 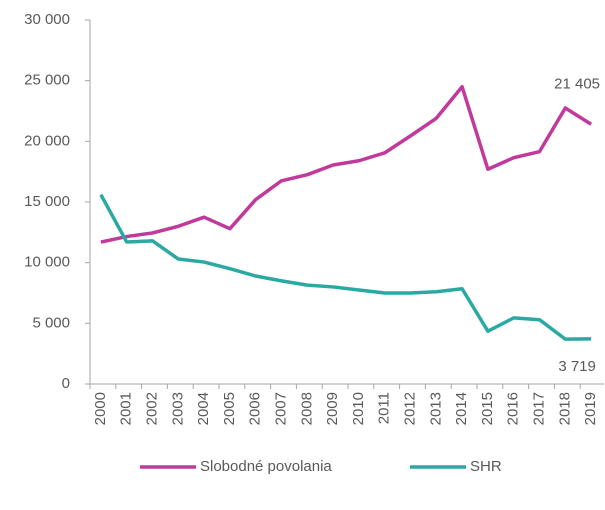 What do you see at coordinates (564, 408) in the screenshot?
I see `x-tick-label: 2018` at bounding box center [564, 408].